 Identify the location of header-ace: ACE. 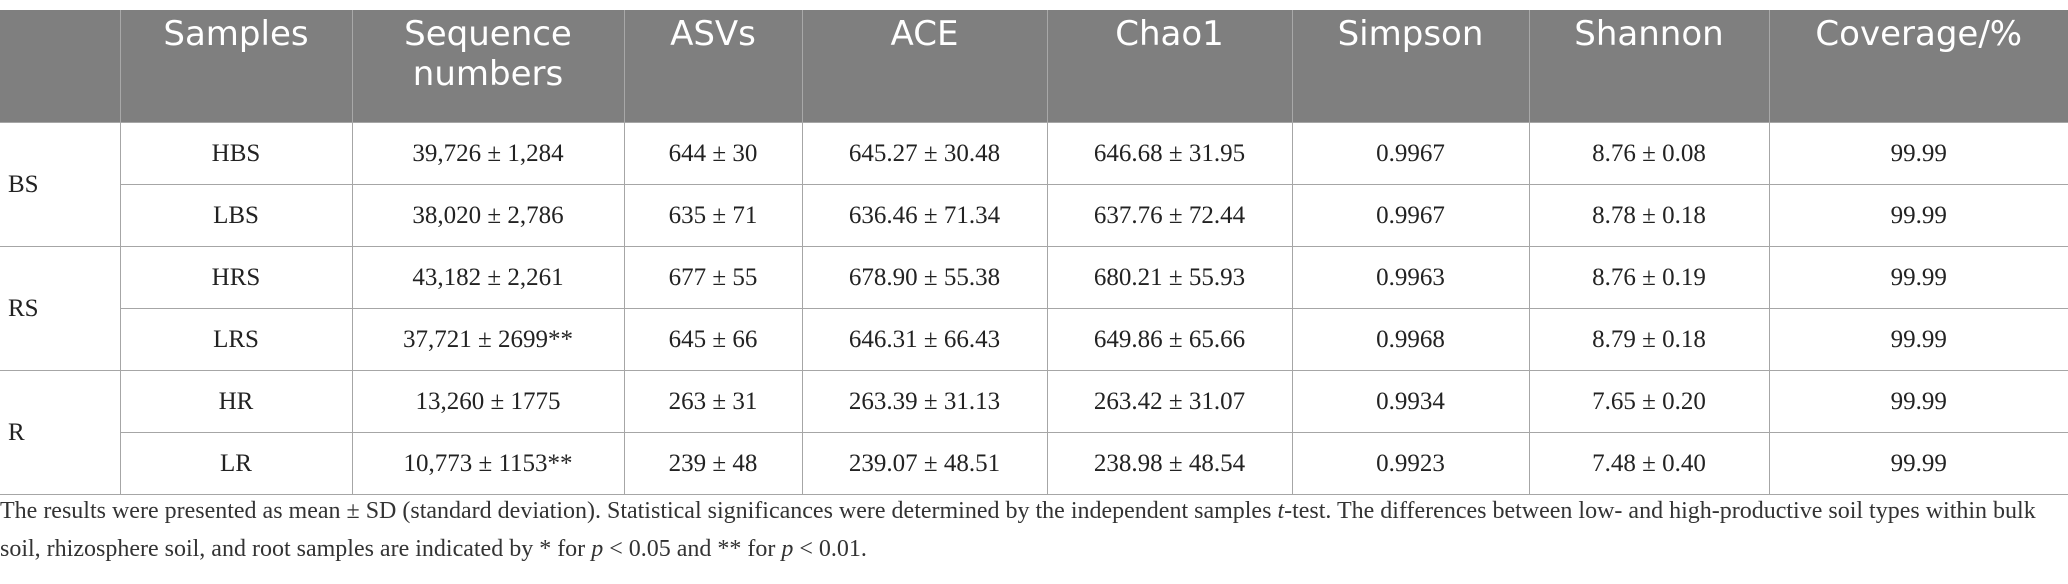
(925, 66).